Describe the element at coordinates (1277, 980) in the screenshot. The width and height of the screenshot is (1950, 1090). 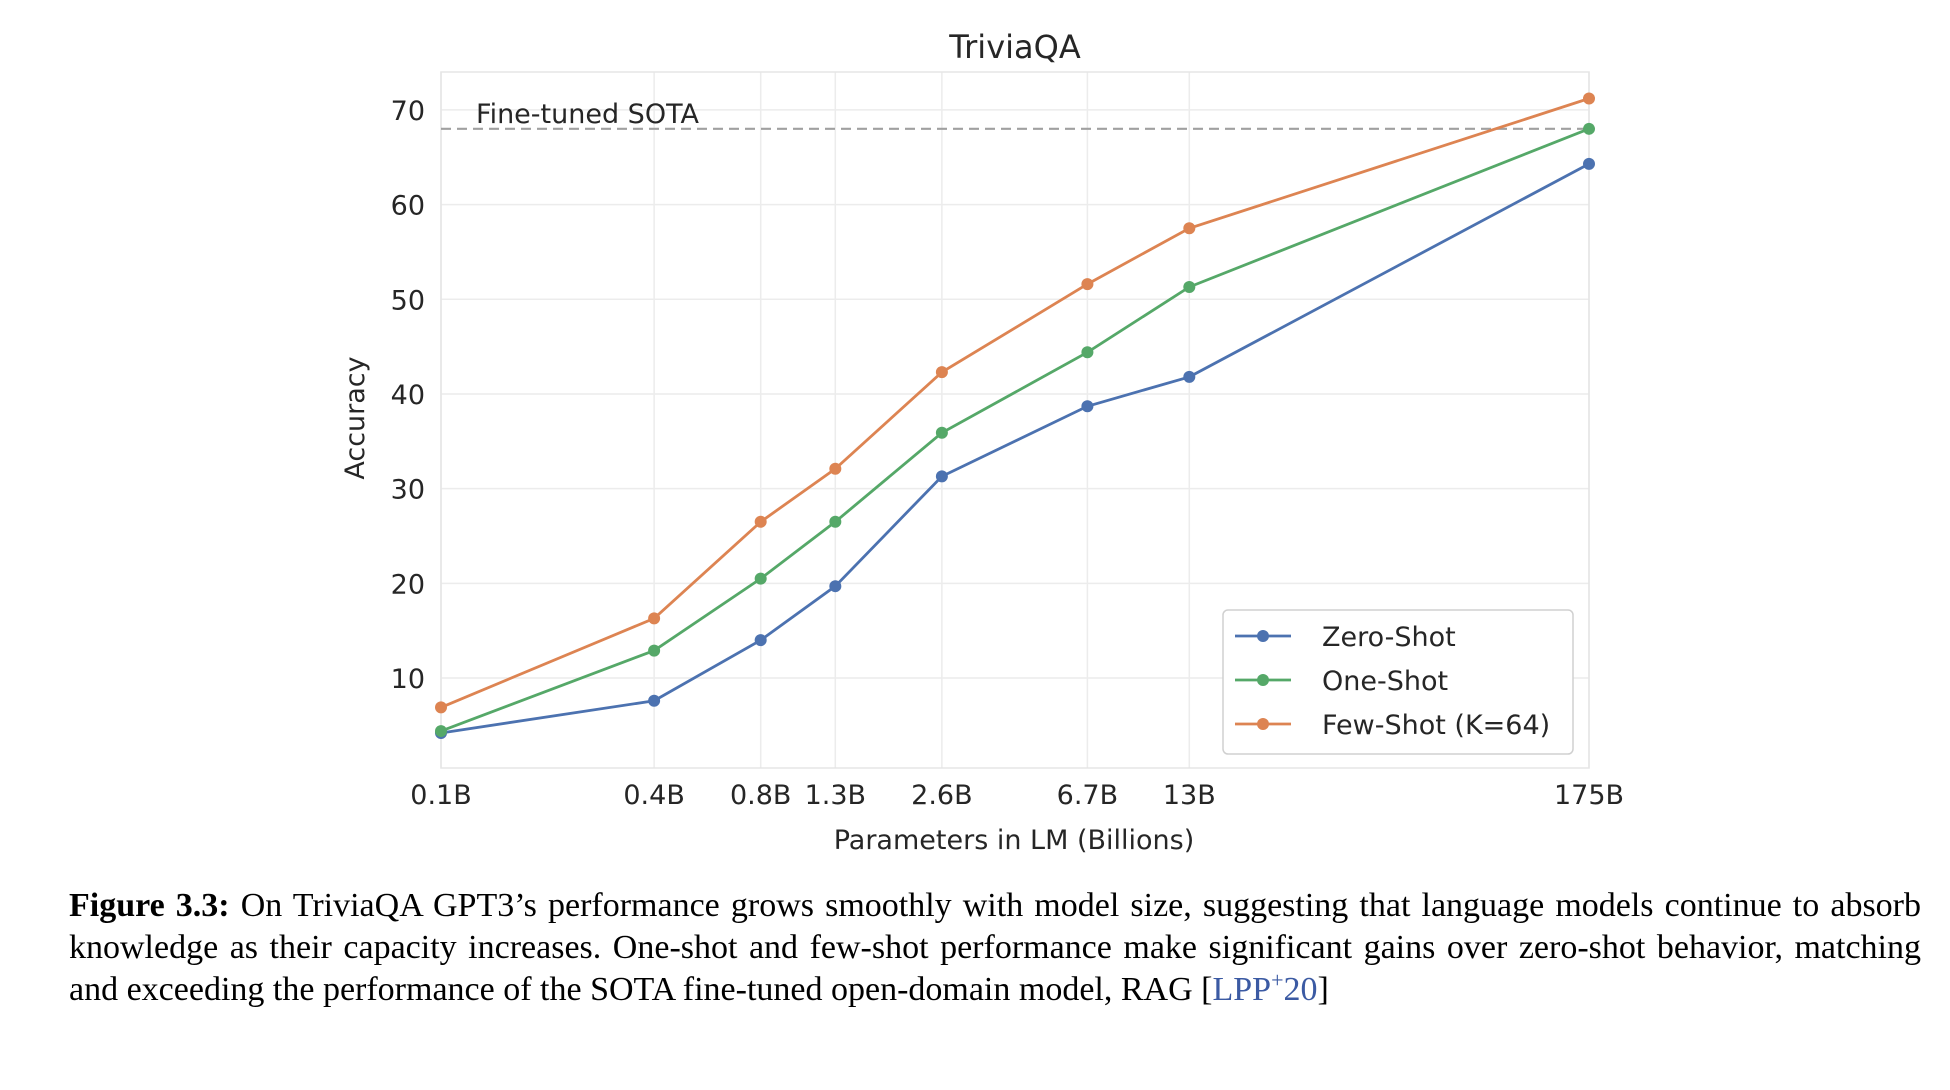
I see `citation-plus: +` at that location.